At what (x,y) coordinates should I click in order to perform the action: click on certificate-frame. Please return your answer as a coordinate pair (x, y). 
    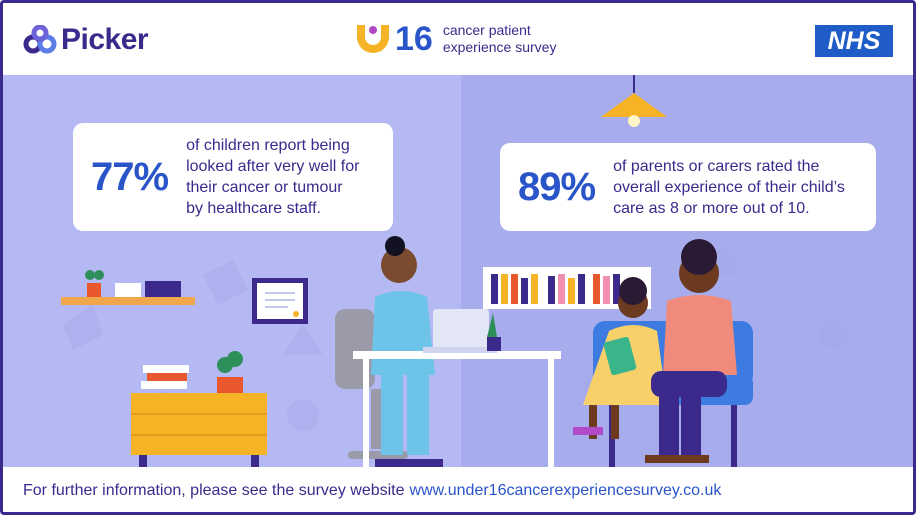
    Looking at the image, I should click on (280, 301).